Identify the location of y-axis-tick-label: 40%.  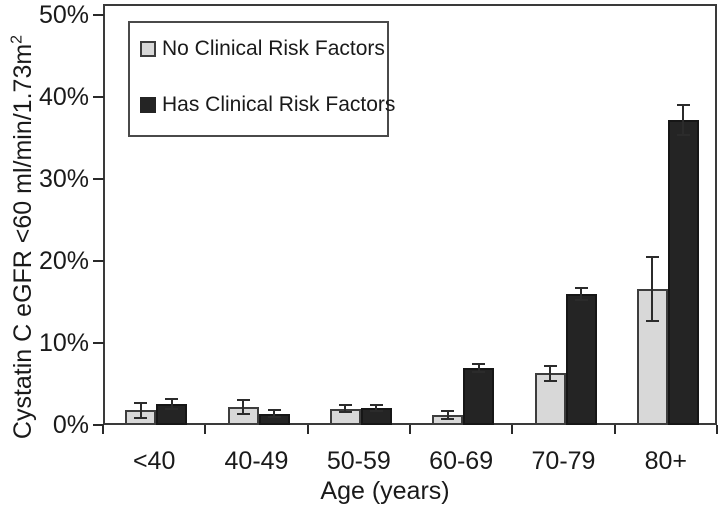
(63, 97).